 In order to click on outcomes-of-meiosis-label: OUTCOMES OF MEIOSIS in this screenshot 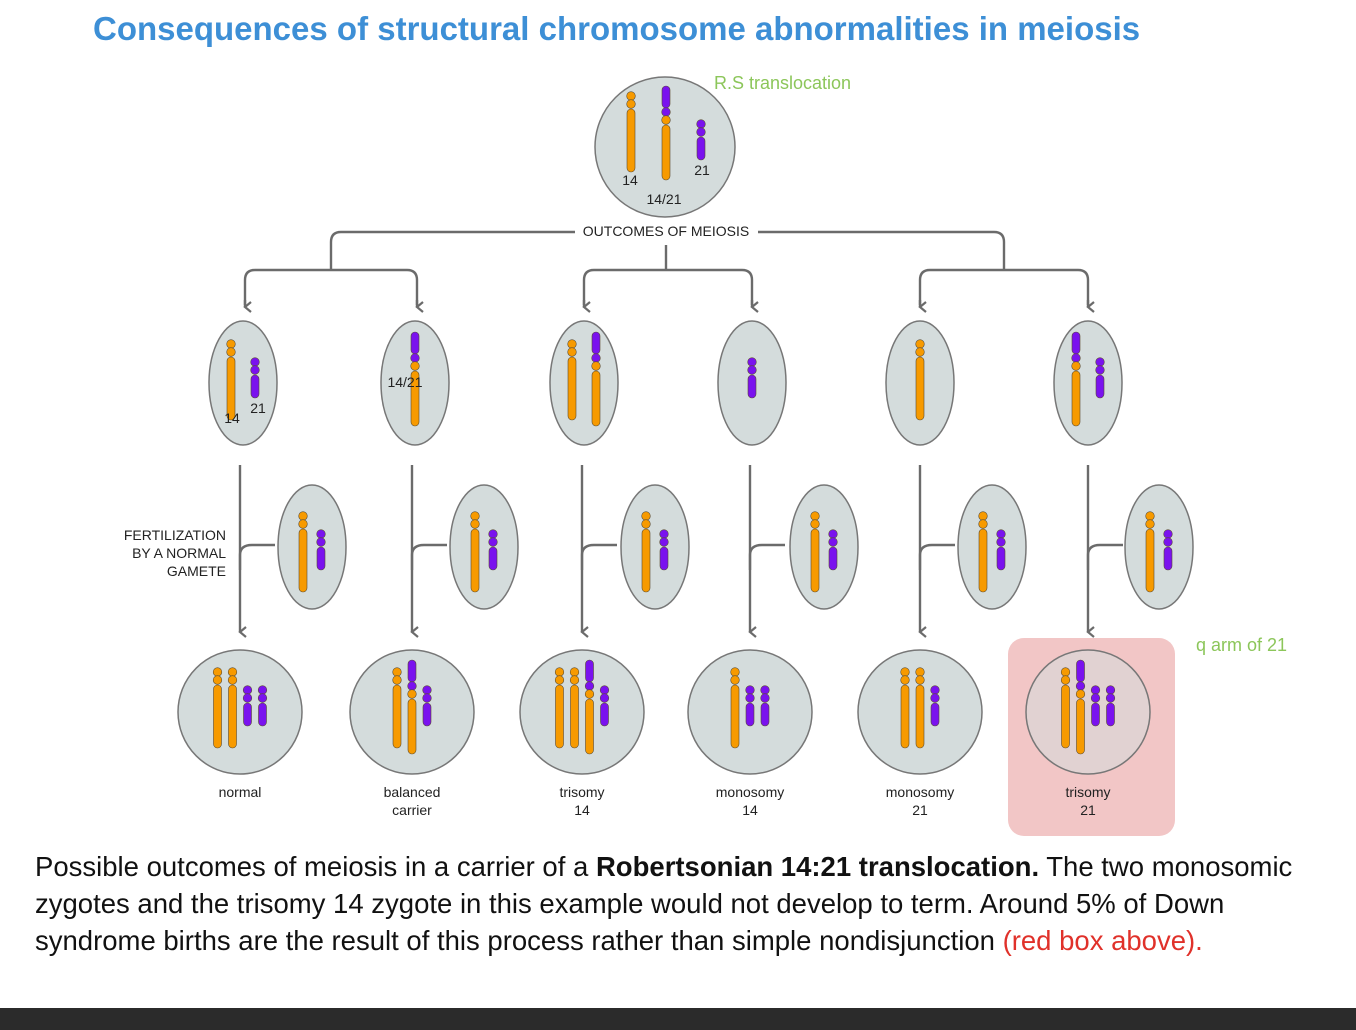, I will do `click(666, 231)`.